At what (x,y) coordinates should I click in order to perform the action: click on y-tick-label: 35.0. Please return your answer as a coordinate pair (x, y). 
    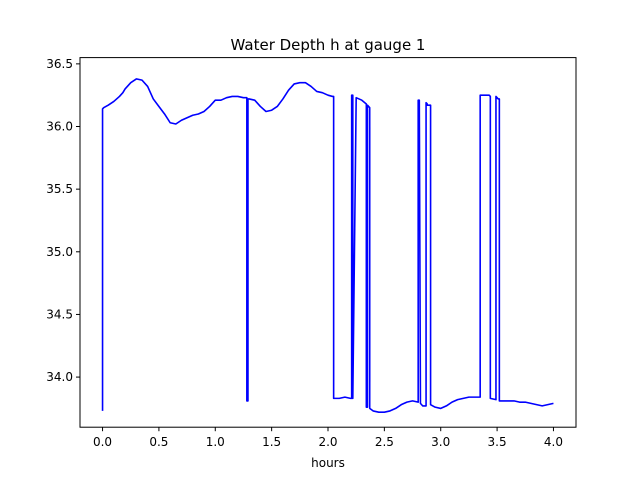
    Looking at the image, I should click on (59, 252).